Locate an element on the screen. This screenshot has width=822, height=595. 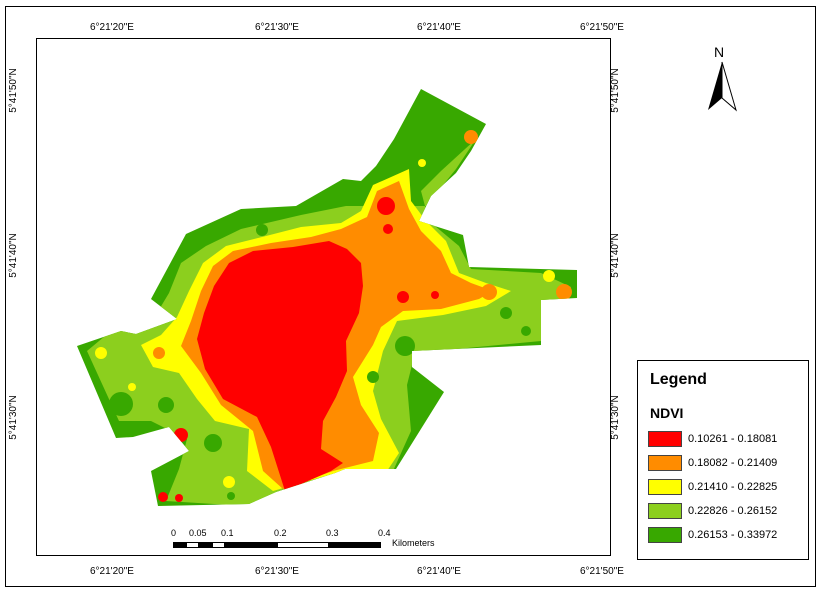
scale-bar: 0 0.05 0.1 0.2 0.3 0.4 Kilometers is located at coordinates (315, 543).